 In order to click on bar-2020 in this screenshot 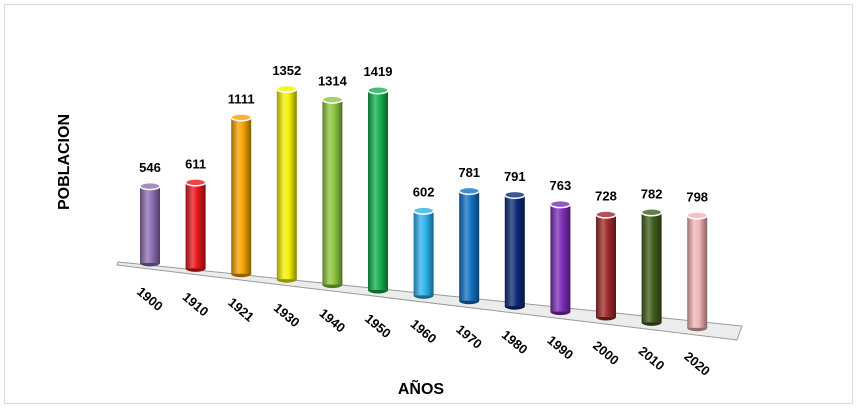, I will do `click(697, 271)`.